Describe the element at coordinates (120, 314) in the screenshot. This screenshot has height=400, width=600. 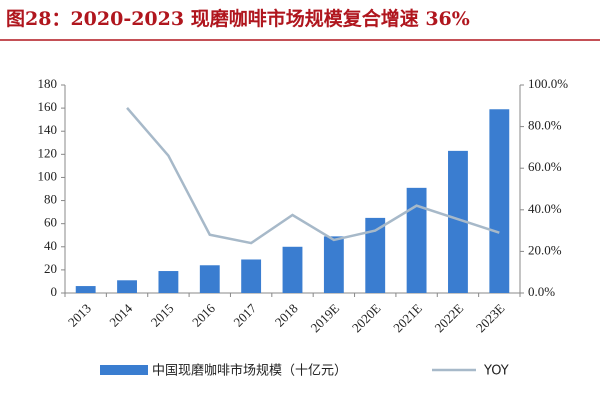
I see `x-tick-label: 2014` at that location.